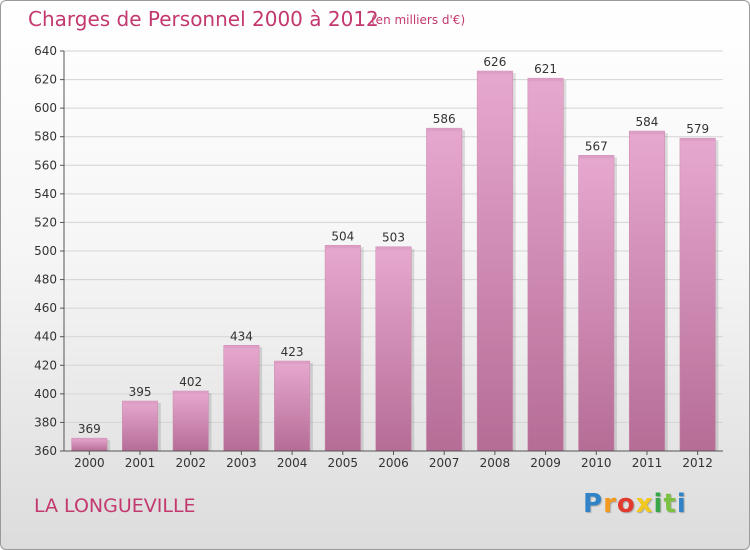 This screenshot has height=550, width=750. I want to click on y-tick-label: 440, so click(45, 337).